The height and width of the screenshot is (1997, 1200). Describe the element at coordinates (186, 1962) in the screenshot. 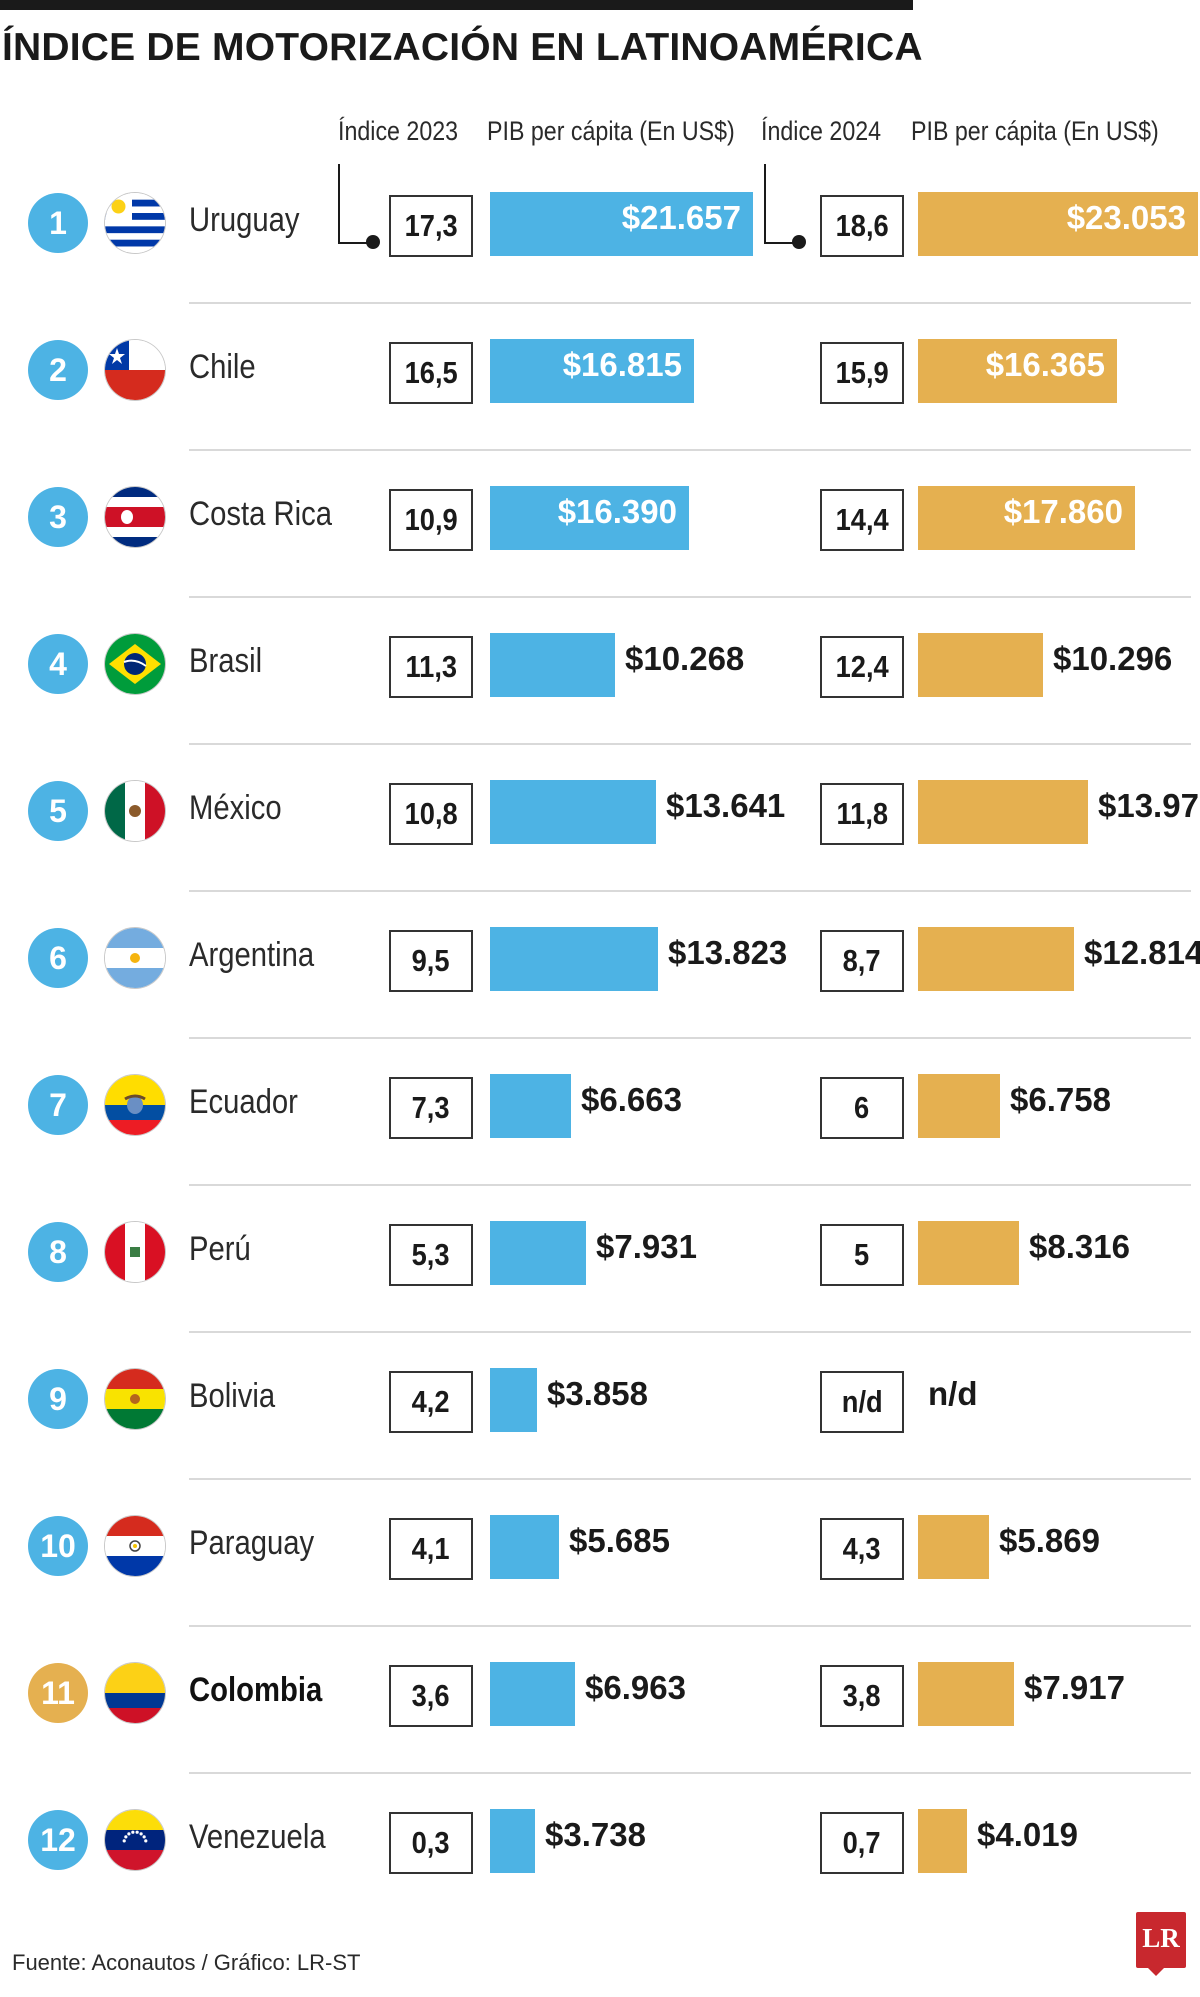

I see `source-note: Fuente: Aconautos / Gráfico: LR-ST` at that location.